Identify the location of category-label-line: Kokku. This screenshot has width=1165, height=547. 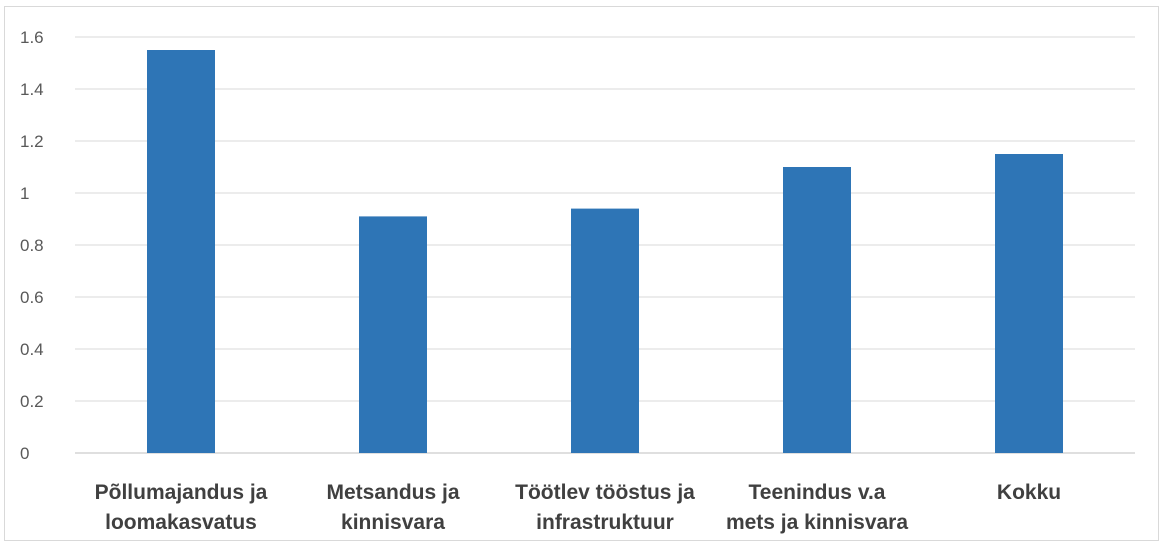
(1029, 492).